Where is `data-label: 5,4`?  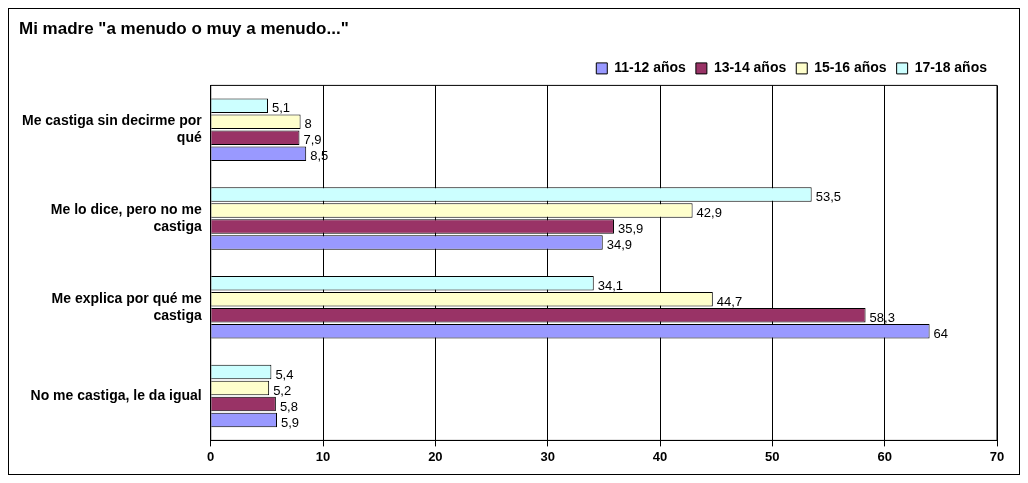 data-label: 5,4 is located at coordinates (284, 374).